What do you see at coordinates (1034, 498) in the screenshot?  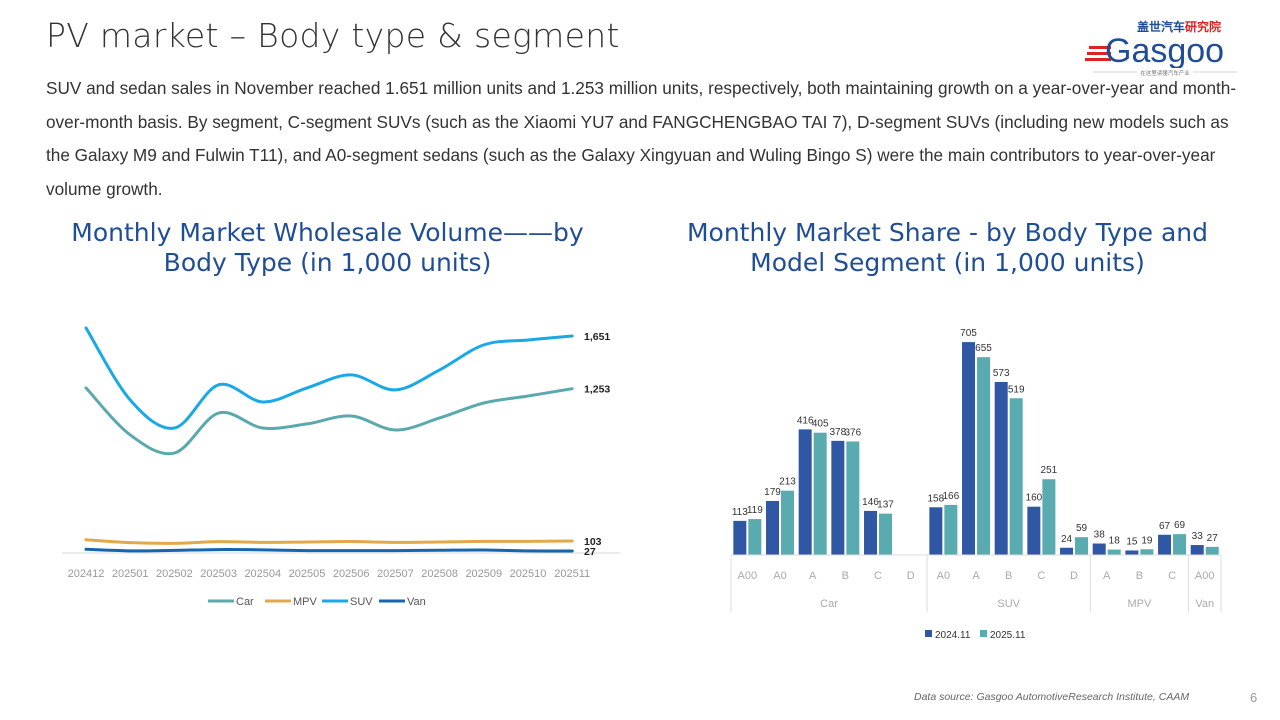 I see `data-label: 160` at bounding box center [1034, 498].